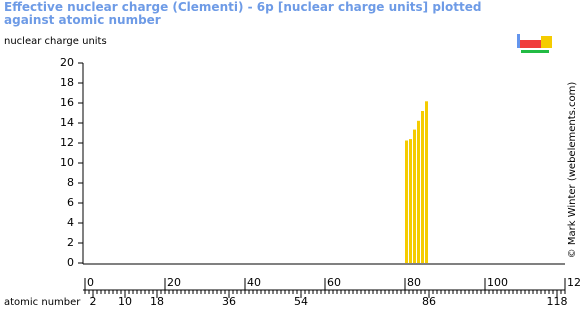 The width and height of the screenshot is (580, 315). What do you see at coordinates (67, 102) in the screenshot?
I see `y-tick-label: 16` at bounding box center [67, 102].